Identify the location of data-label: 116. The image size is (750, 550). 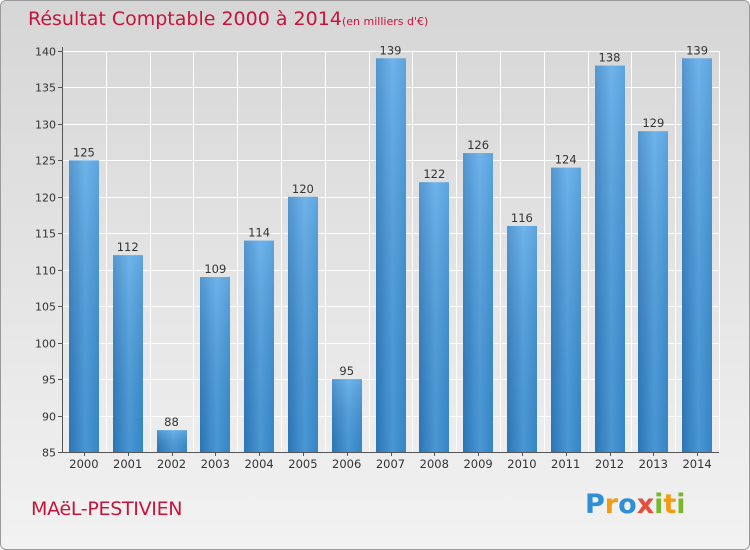
(522, 218).